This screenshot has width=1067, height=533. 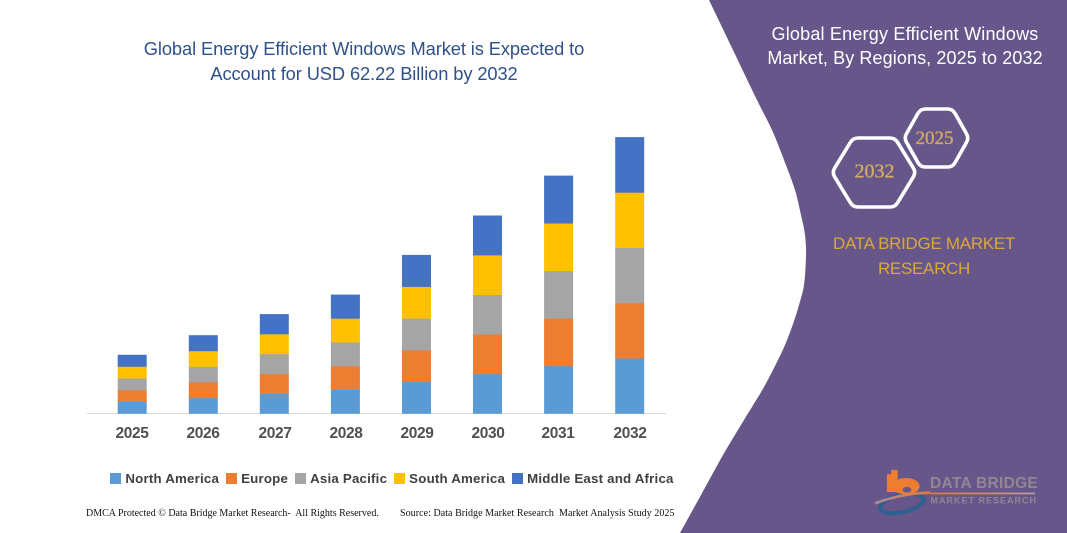 What do you see at coordinates (875, 172) in the screenshot?
I see `svg-text: 2032` at bounding box center [875, 172].